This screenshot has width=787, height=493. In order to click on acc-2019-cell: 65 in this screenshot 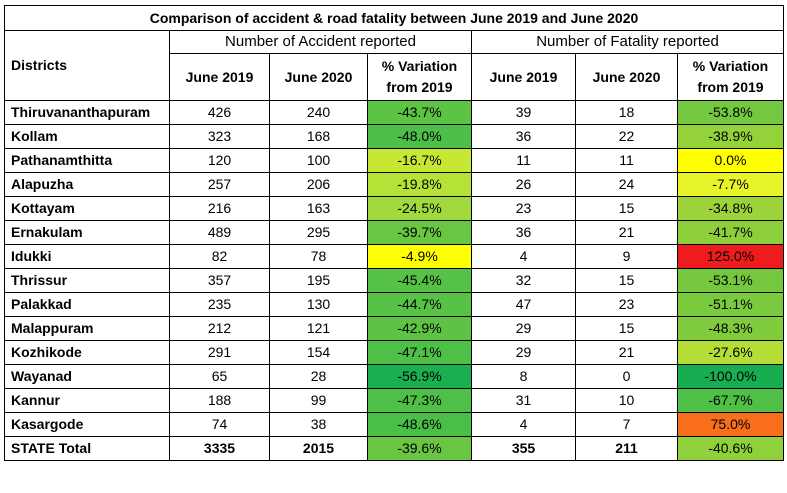, I will do `click(219, 376)`.